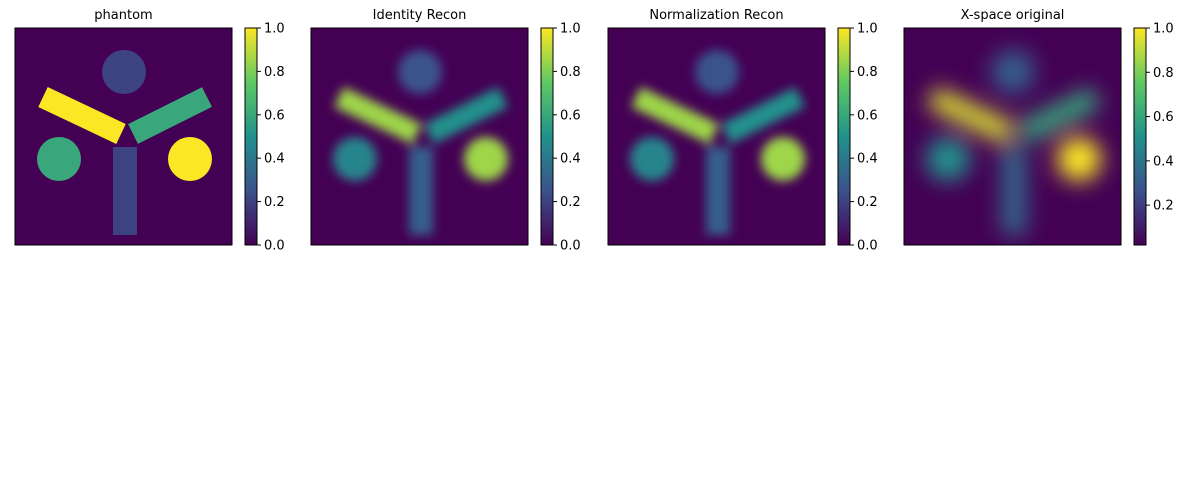  I want to click on panel-1: phantom 0.0 0.2 0.4 0.6 0.8 1.0, so click(149, 131).